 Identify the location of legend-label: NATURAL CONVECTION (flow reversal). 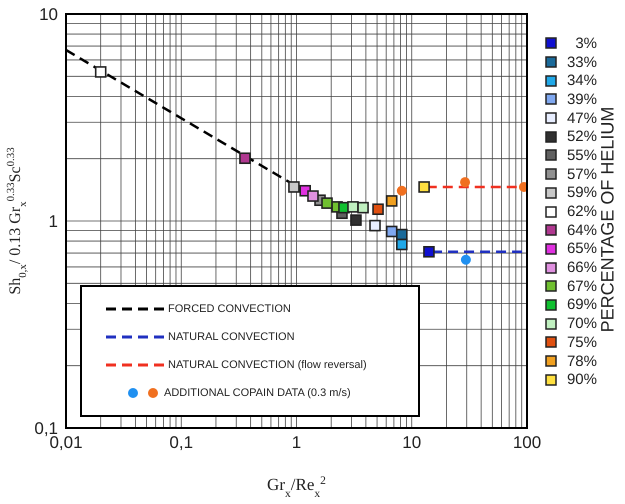
(267, 365).